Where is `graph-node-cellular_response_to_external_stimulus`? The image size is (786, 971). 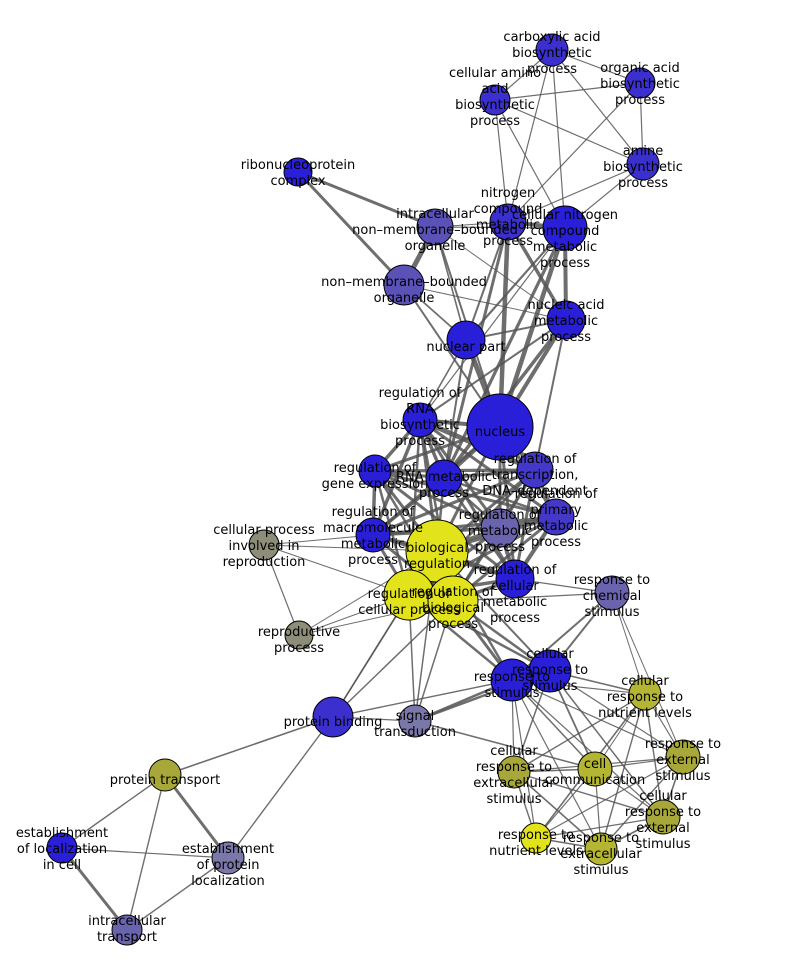 graph-node-cellular_response_to_external_stimulus is located at coordinates (663, 817).